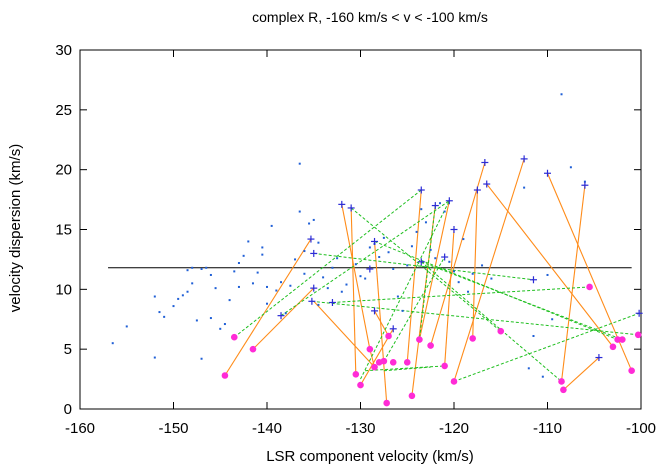  I want to click on x-tick-label: -120, so click(454, 428).